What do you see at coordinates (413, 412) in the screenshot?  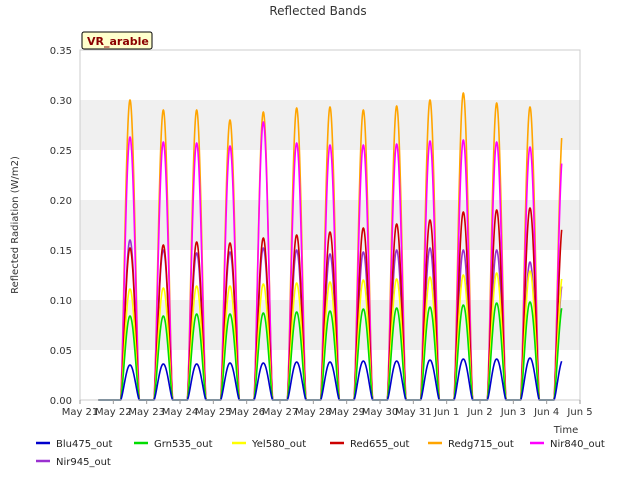 I see `x-tick-label: May 31` at bounding box center [413, 412].